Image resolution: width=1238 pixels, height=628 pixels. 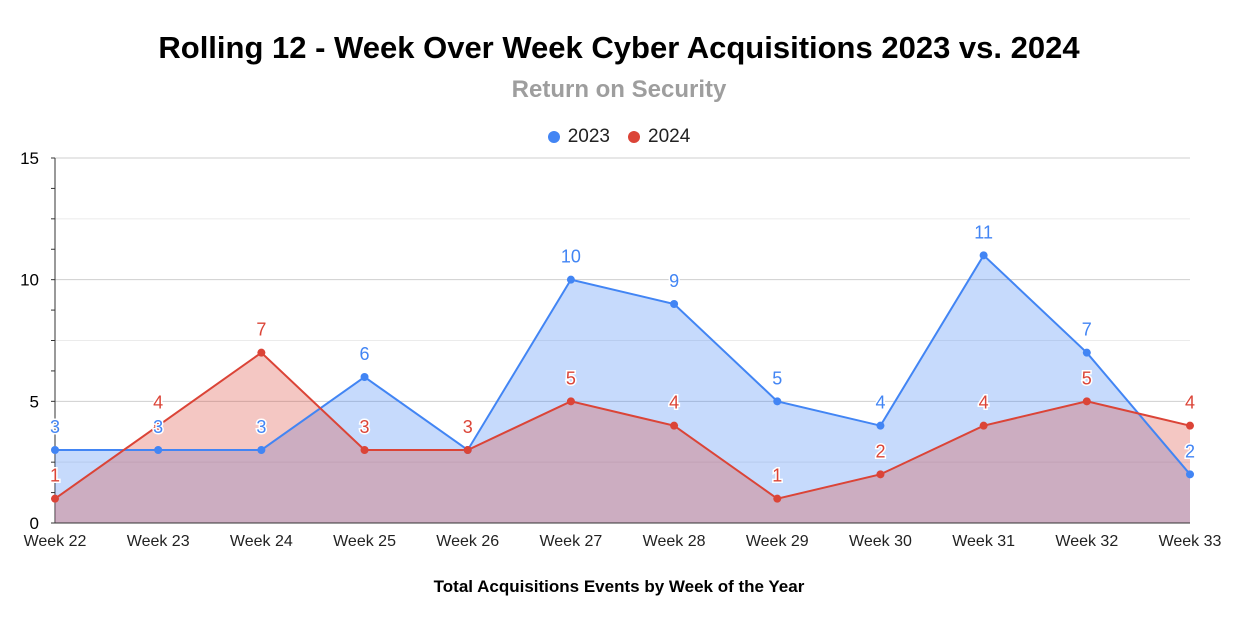 I want to click on data-label-2024: 2, so click(x=880, y=451).